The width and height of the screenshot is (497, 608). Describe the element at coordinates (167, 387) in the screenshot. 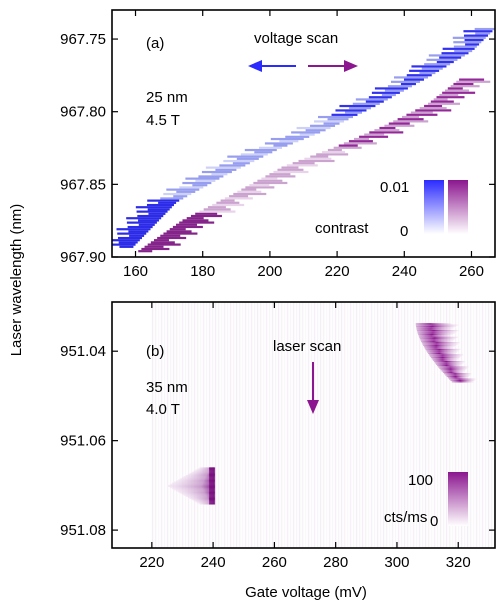

I see `panel-b-thickness: 35 nm` at that location.